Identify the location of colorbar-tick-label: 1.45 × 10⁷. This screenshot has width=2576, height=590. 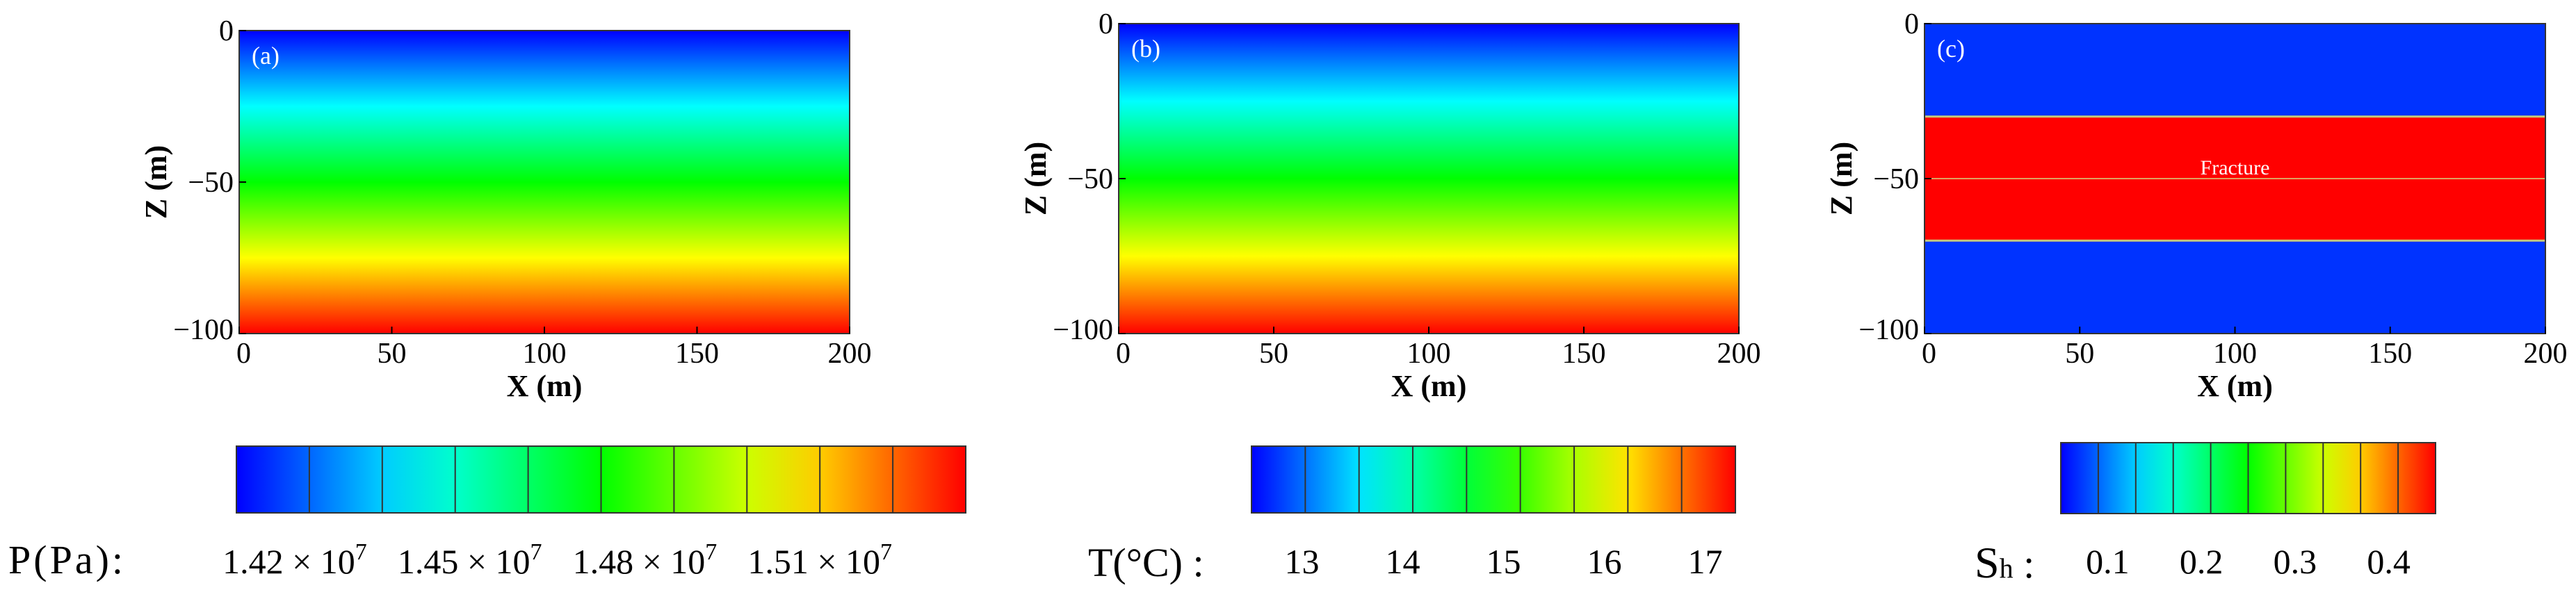
(470, 560).